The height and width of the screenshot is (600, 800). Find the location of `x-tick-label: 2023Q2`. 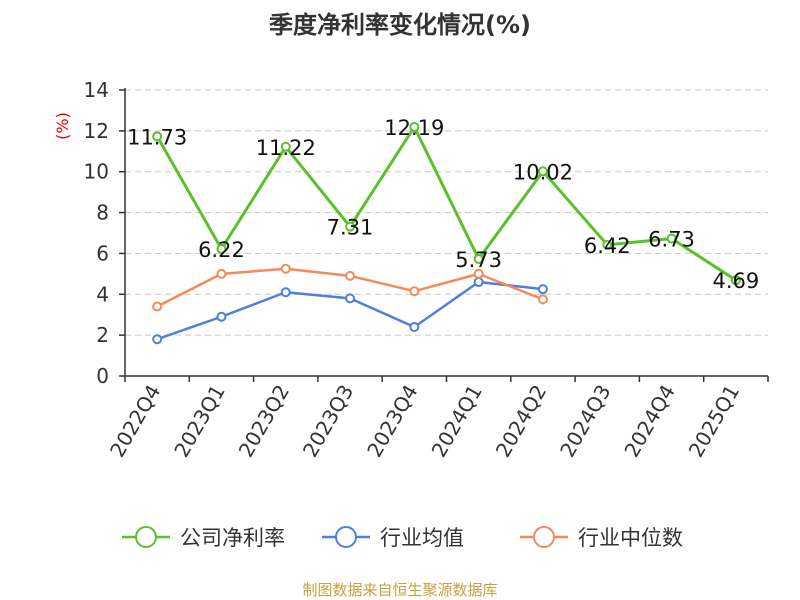

x-tick-label: 2023Q2 is located at coordinates (264, 421).